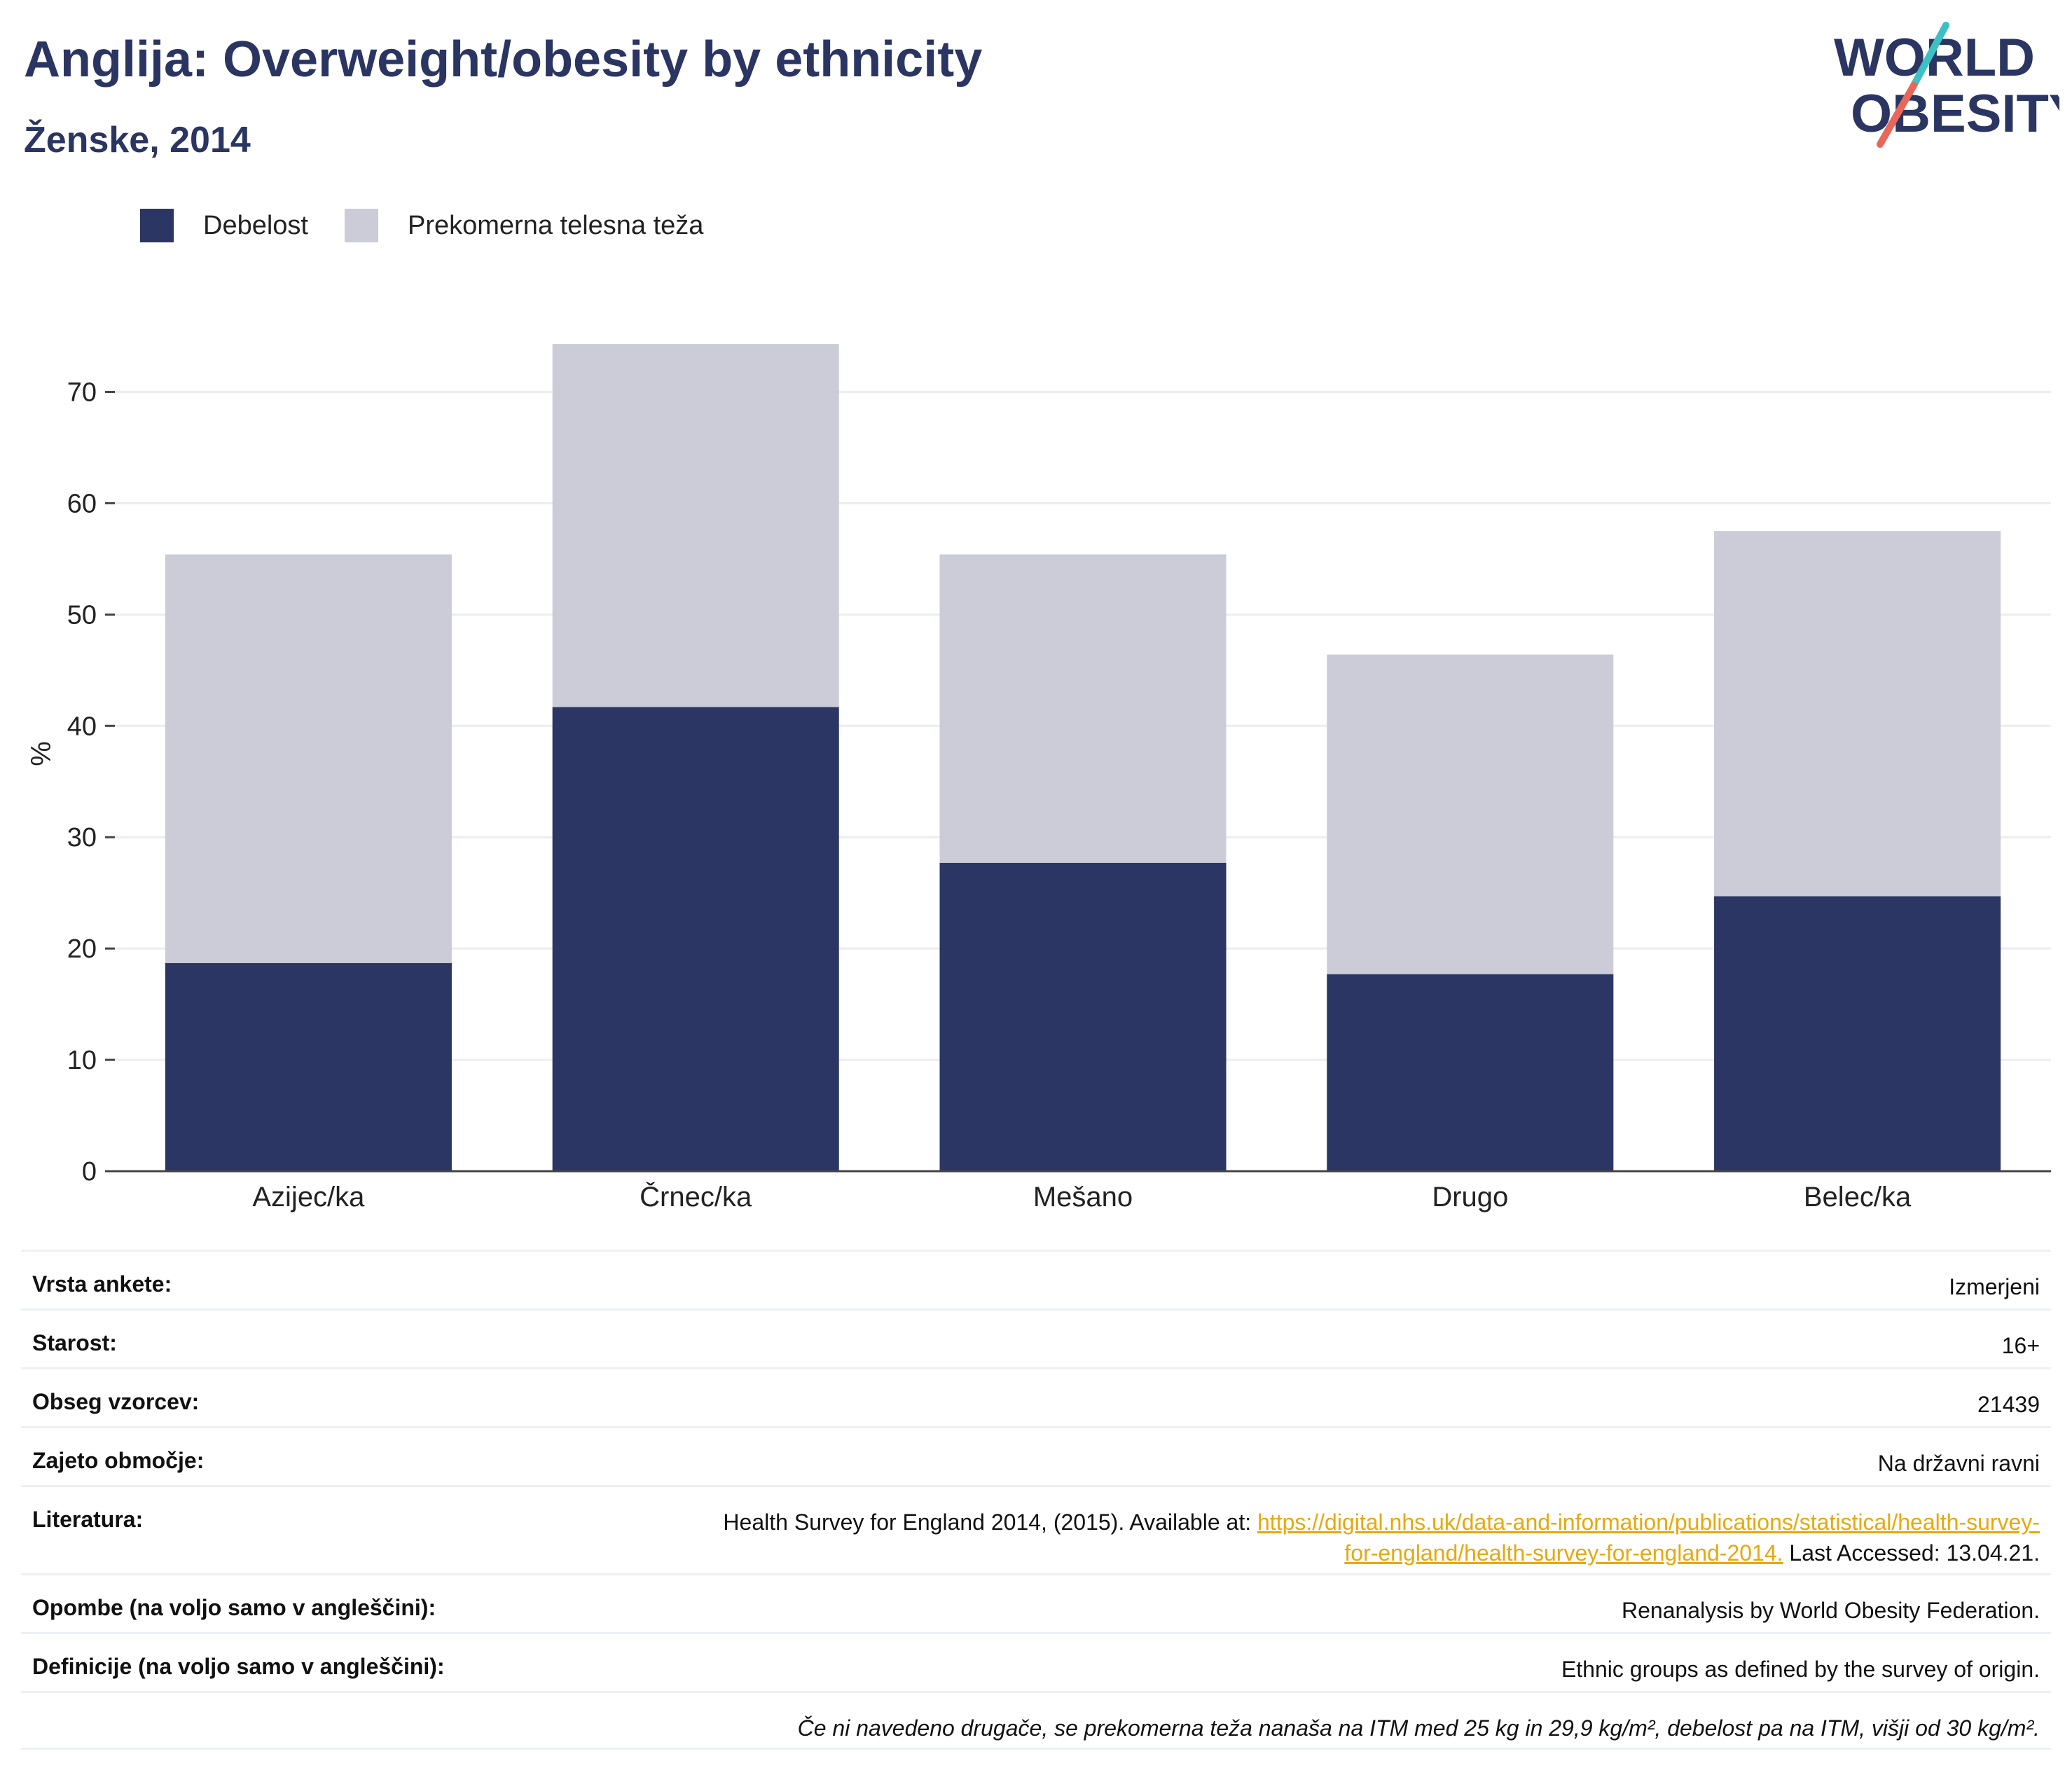  I want to click on legend-item-overweight: Prekomerna telesna teža, so click(524, 225).